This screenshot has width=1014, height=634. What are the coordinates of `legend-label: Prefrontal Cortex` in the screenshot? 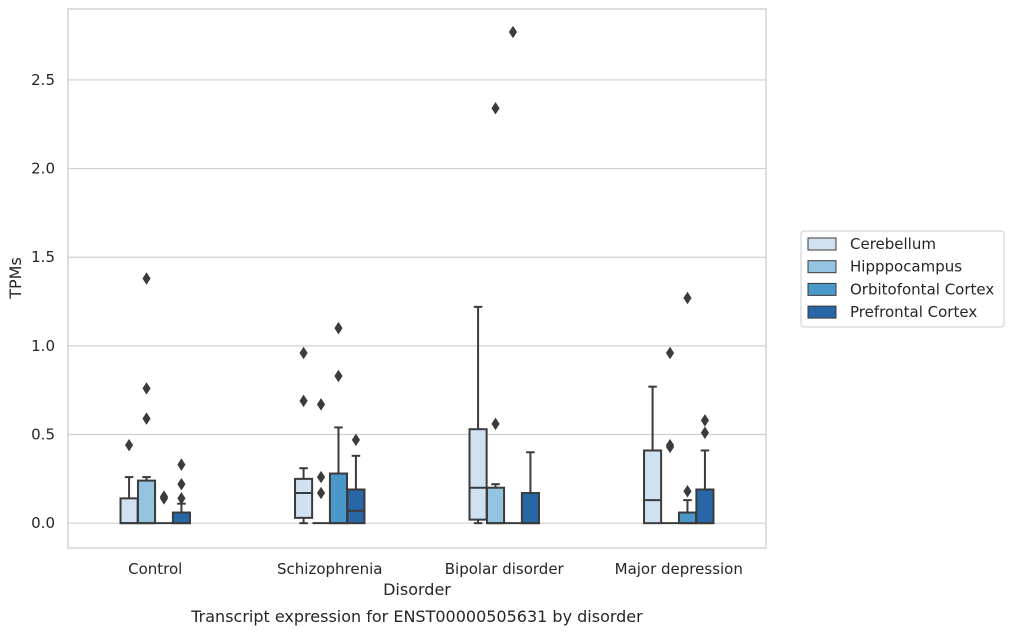 It's located at (913, 312).